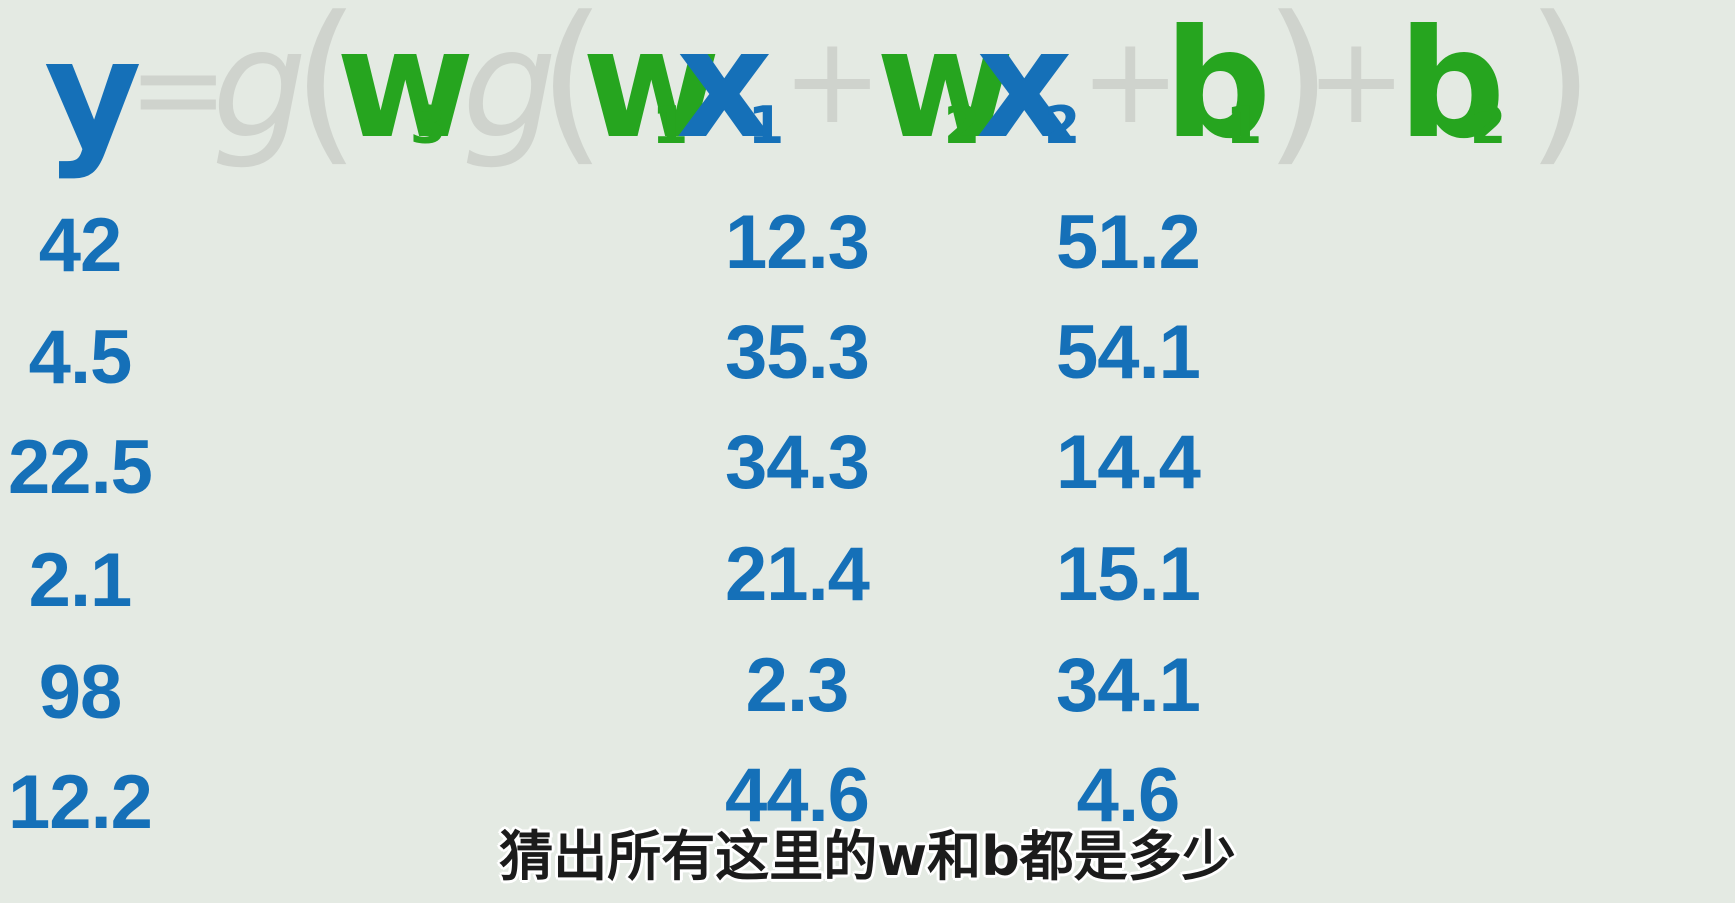  I want to click on x2-value: 4.6, so click(1128, 795).